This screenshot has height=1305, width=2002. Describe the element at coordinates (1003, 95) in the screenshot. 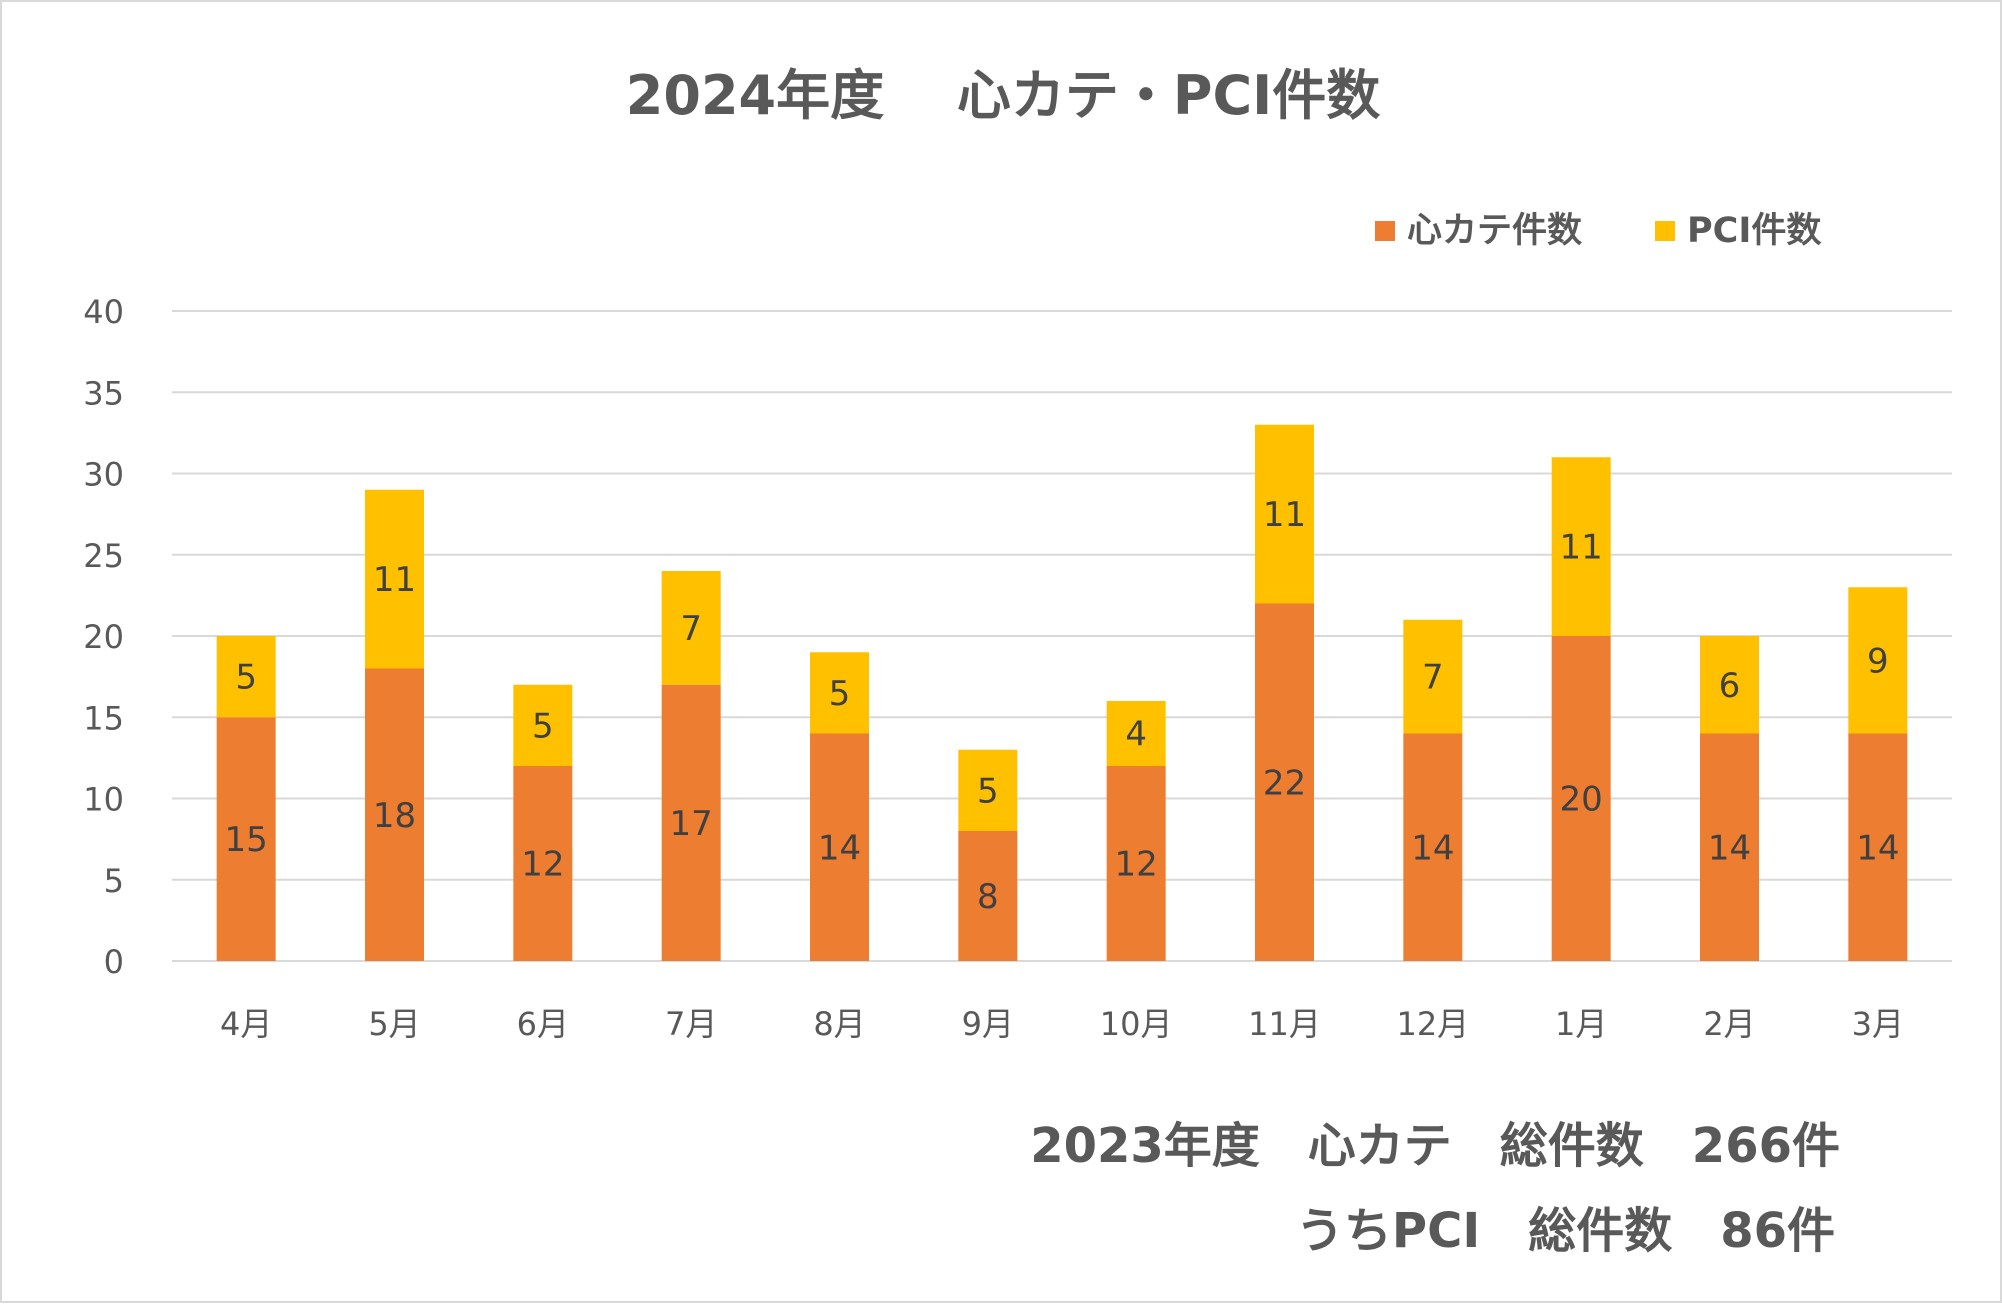

I see `chart-title: 2024年度 心カテ・PCI件数` at that location.